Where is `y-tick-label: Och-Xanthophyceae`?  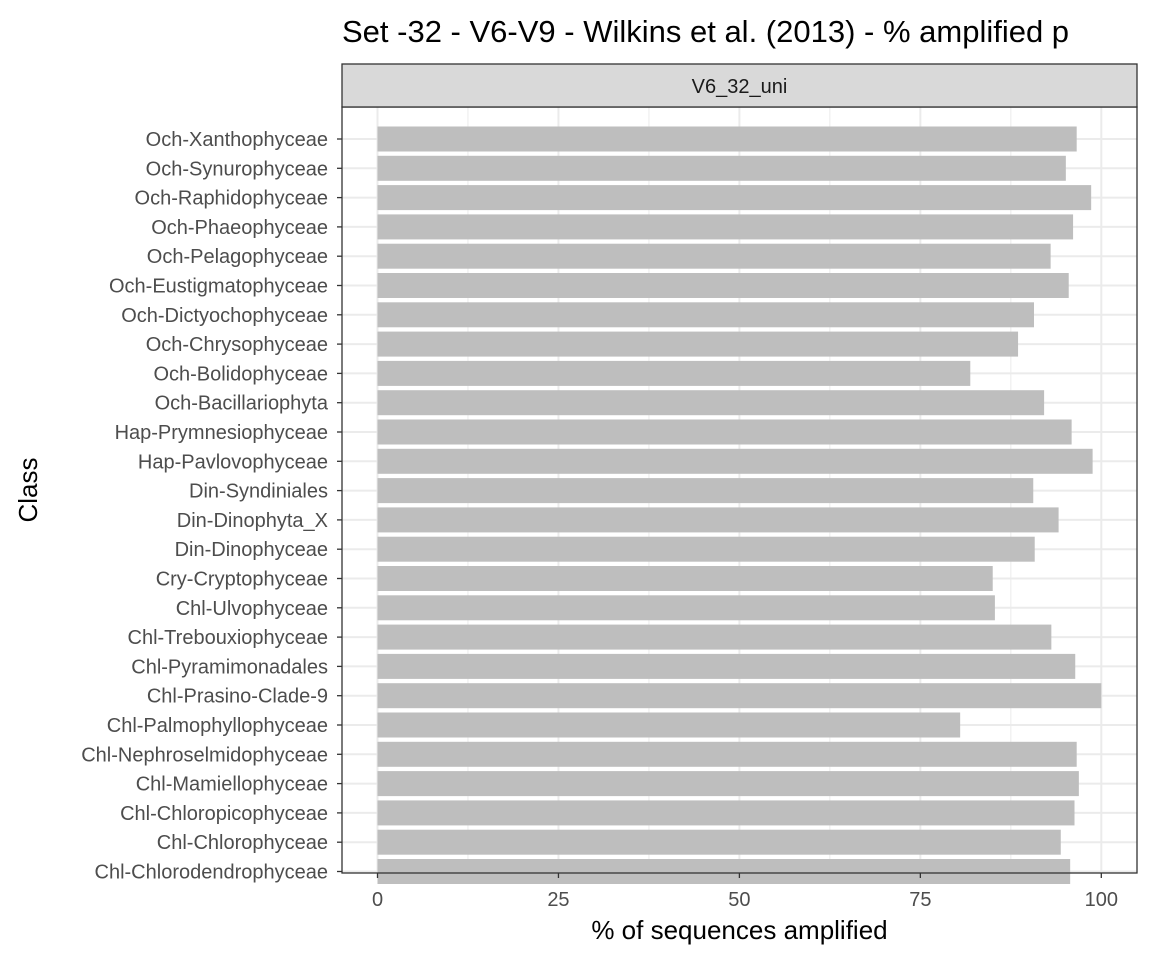 y-tick-label: Och-Xanthophyceae is located at coordinates (237, 140).